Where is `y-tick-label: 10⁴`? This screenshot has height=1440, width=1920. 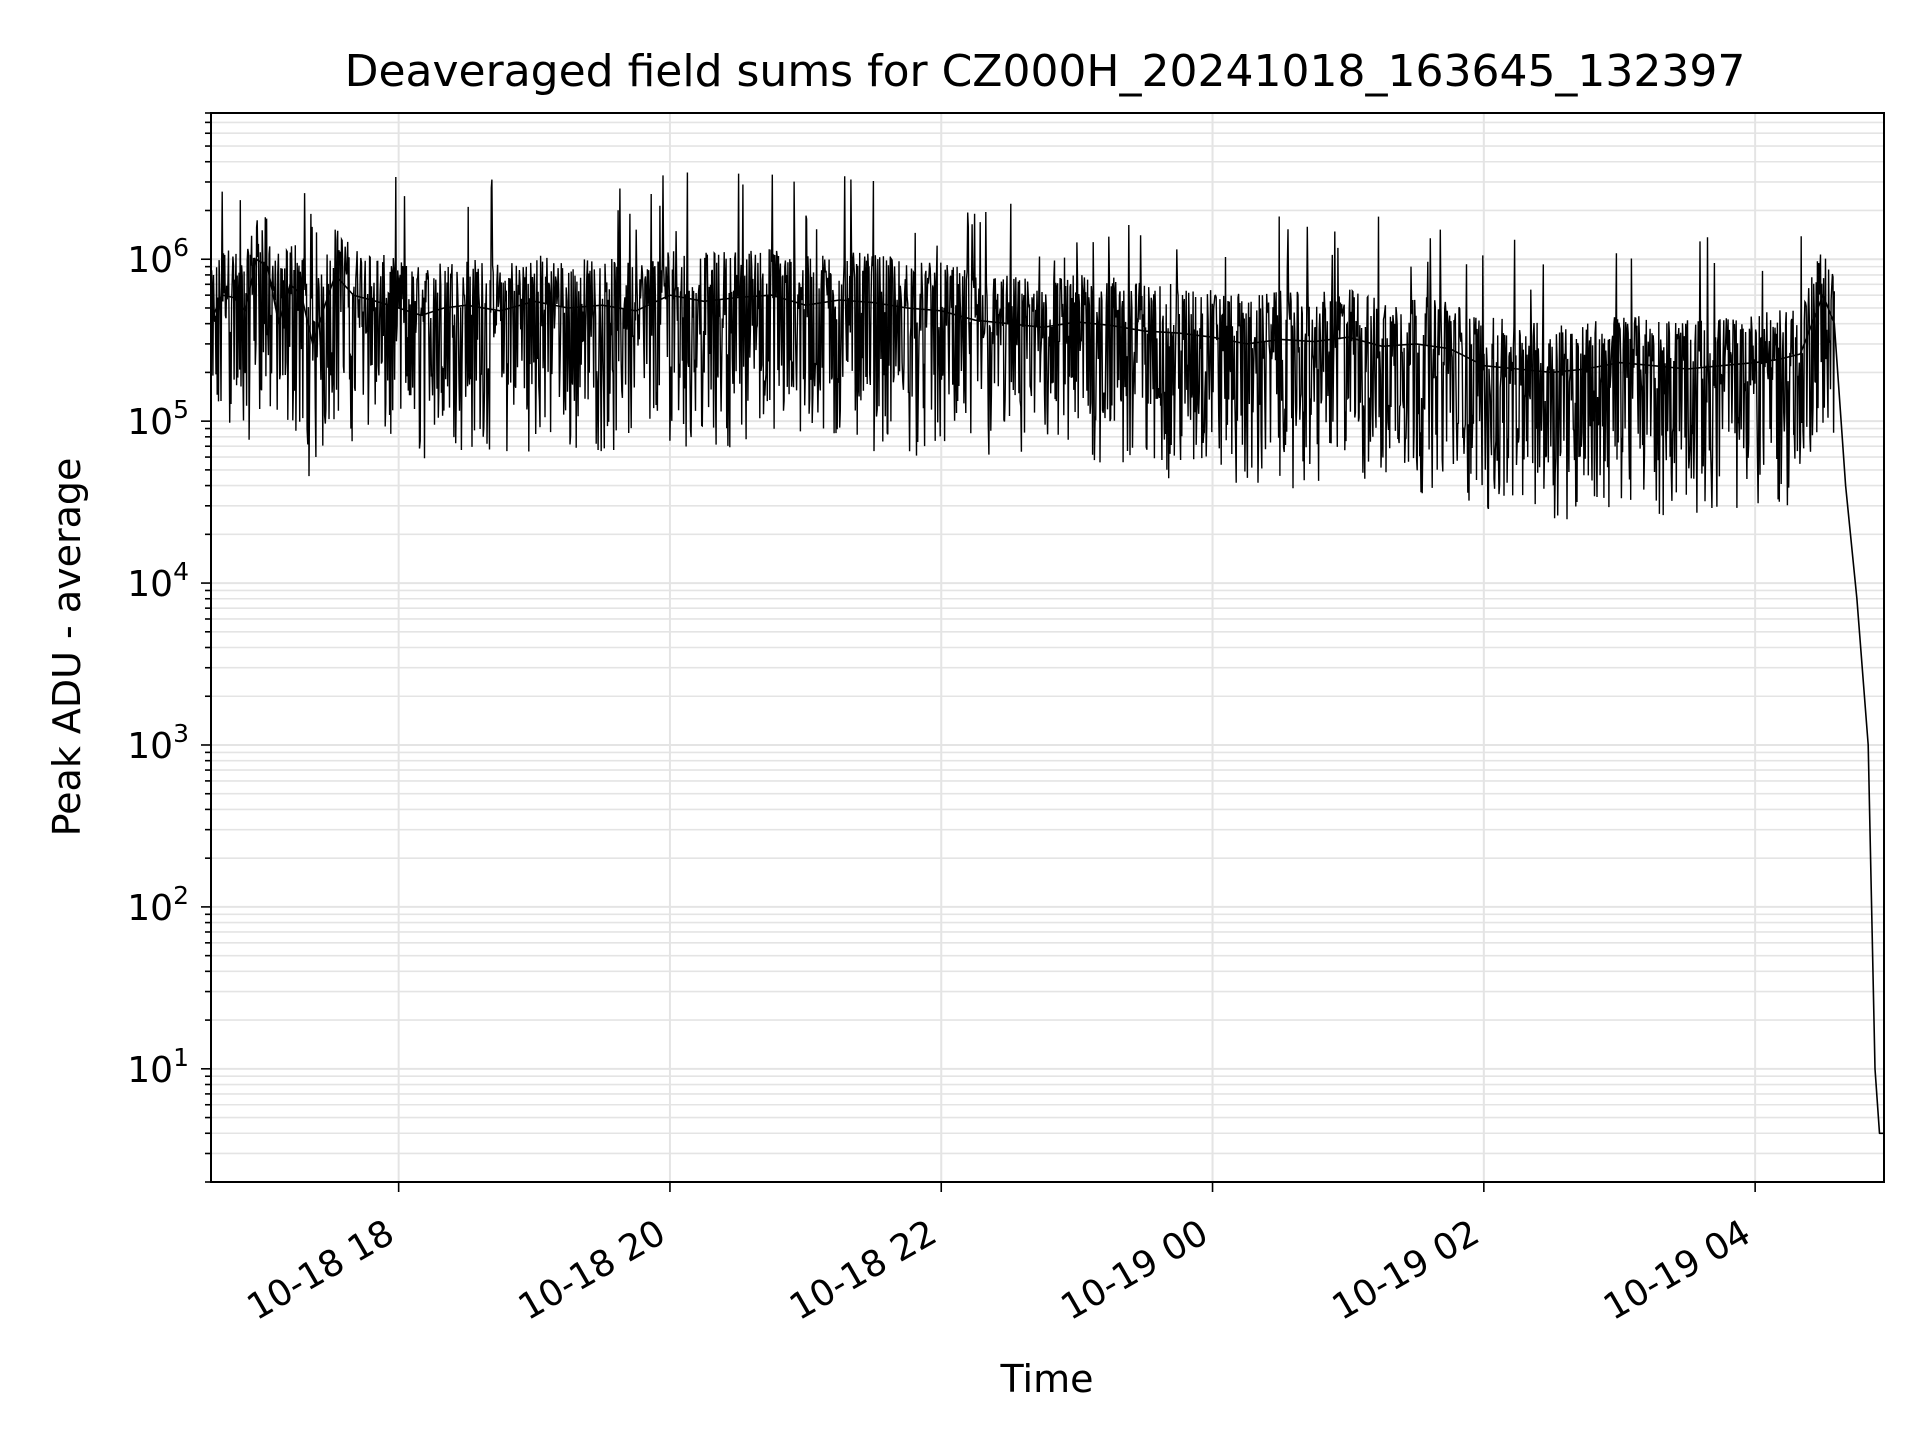
y-tick-label: 10⁴ is located at coordinates (158, 581).